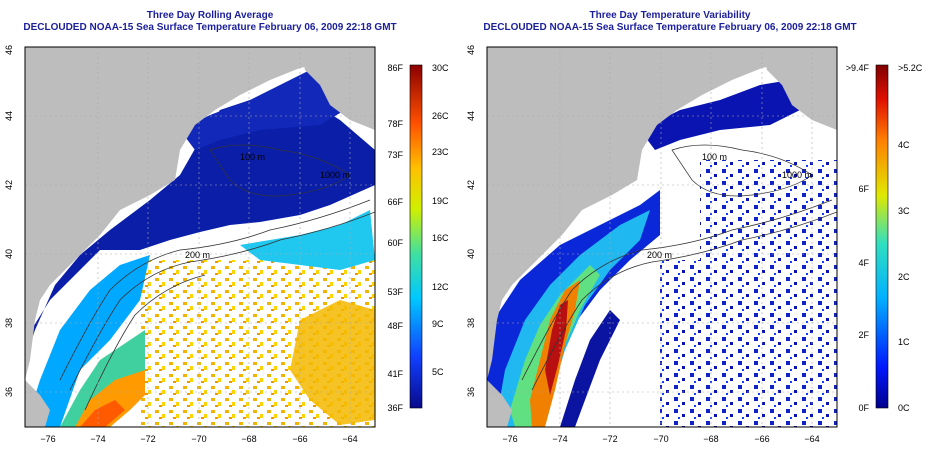 Image resolution: width=950 pixels, height=475 pixels. I want to click on right-cb-c-4: 4C, so click(904, 145).